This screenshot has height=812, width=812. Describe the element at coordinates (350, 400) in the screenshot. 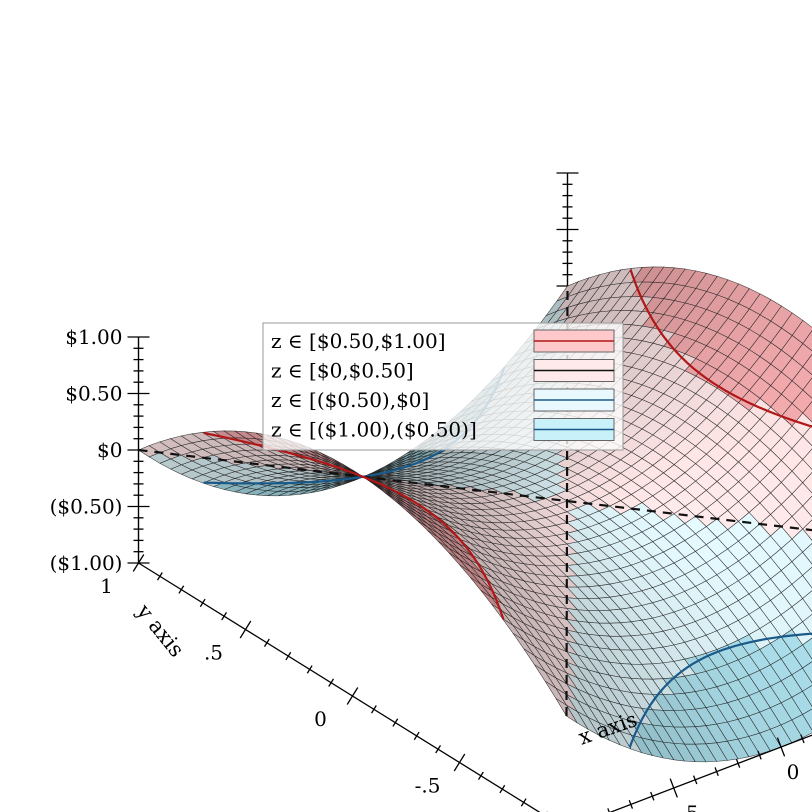

I see `legend-label: z ∈ [($0.50),$0]` at that location.